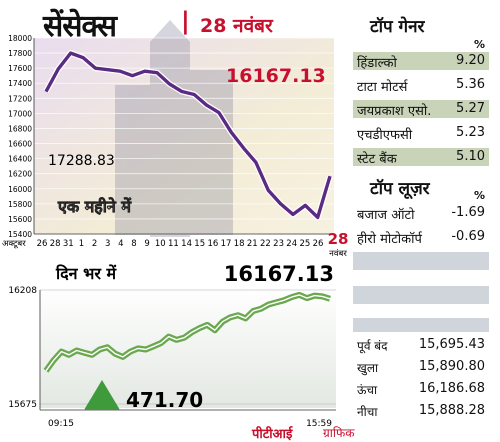 The image size is (500, 442). Describe the element at coordinates (20, 204) in the screenshot. I see `y-tick-label: 15800` at that location.